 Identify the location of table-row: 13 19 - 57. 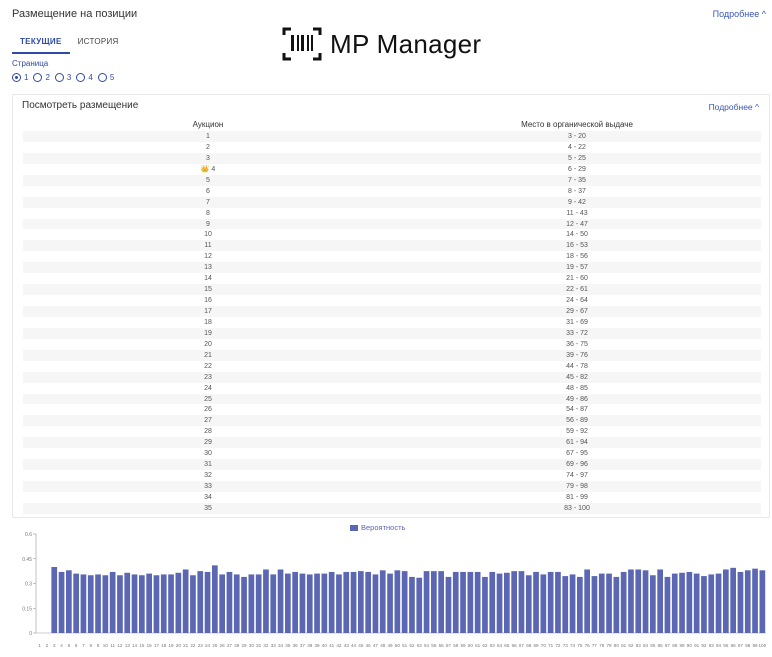
(392, 268).